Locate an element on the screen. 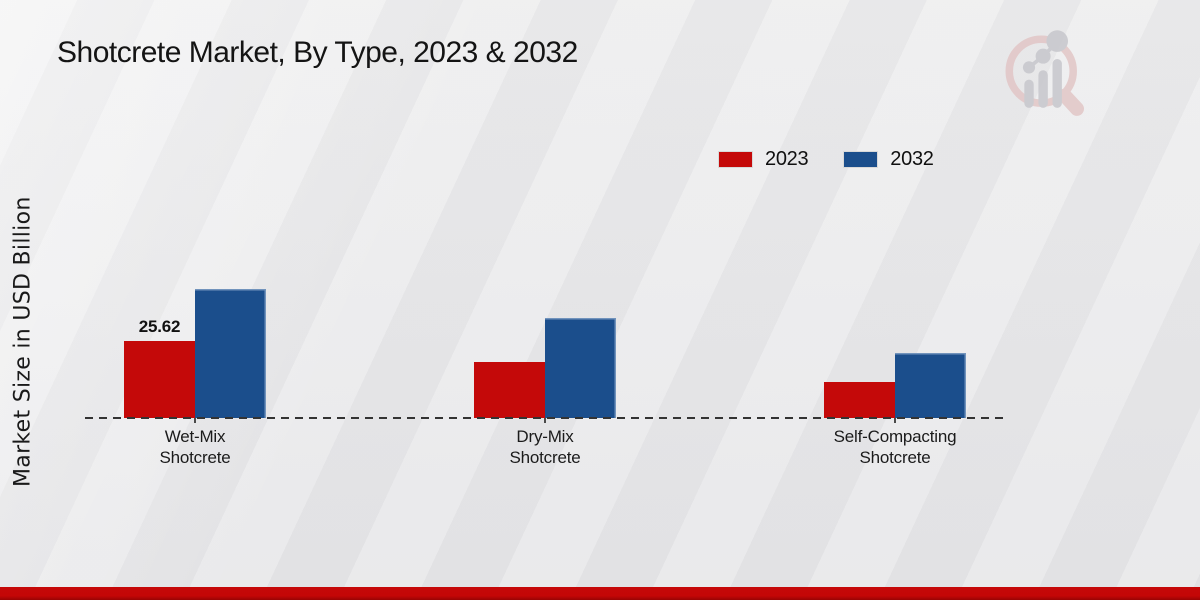  bar-2032-dry-mix-shotcrete is located at coordinates (580, 368).